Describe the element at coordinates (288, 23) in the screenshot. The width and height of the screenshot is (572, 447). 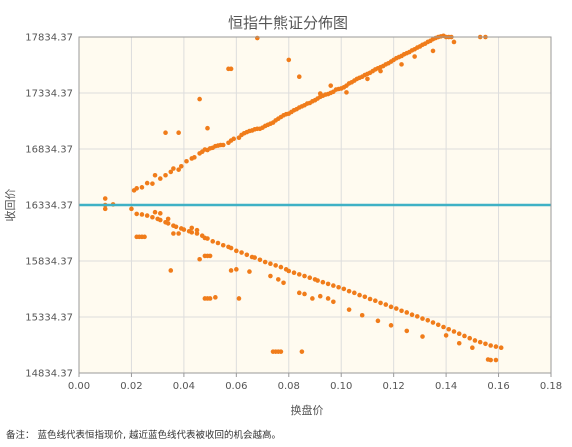
I see `chart-title: 恒指牛熊证分佈图` at that location.